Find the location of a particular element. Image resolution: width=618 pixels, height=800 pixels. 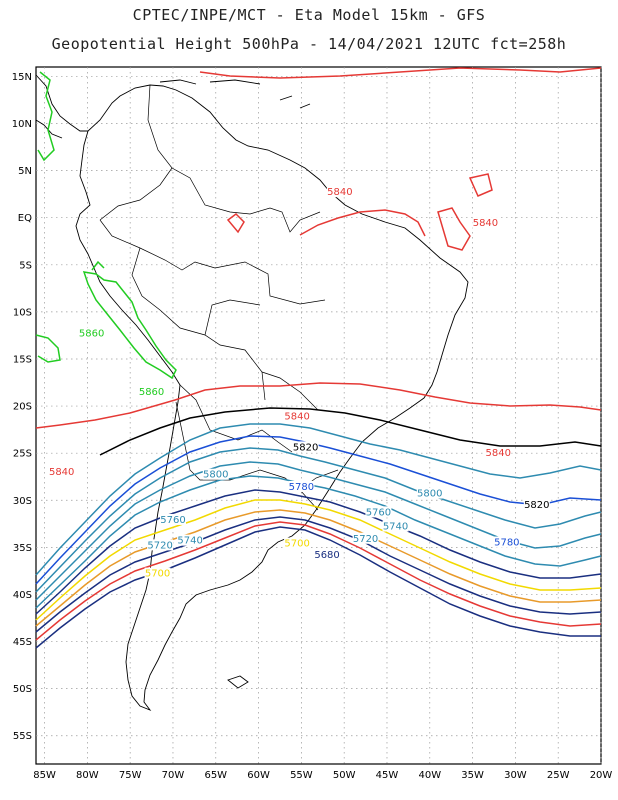

lat-tick-label: 15N is located at coordinates (22, 77).